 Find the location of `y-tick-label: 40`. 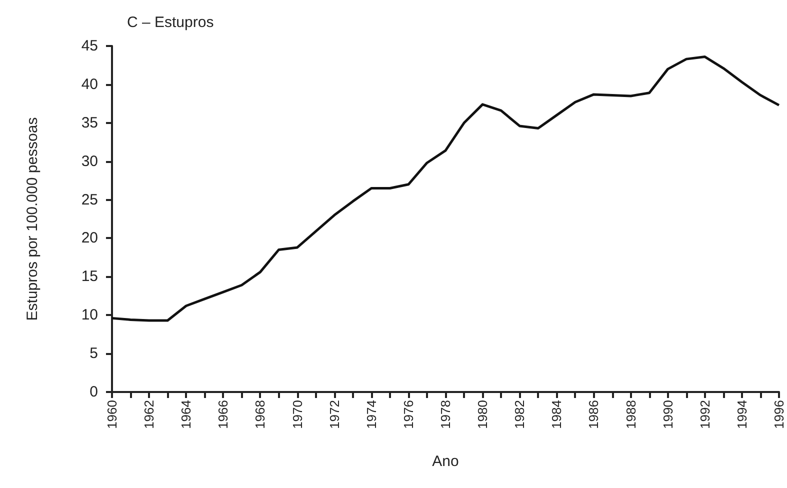

y-tick-label: 40 is located at coordinates (89, 84).